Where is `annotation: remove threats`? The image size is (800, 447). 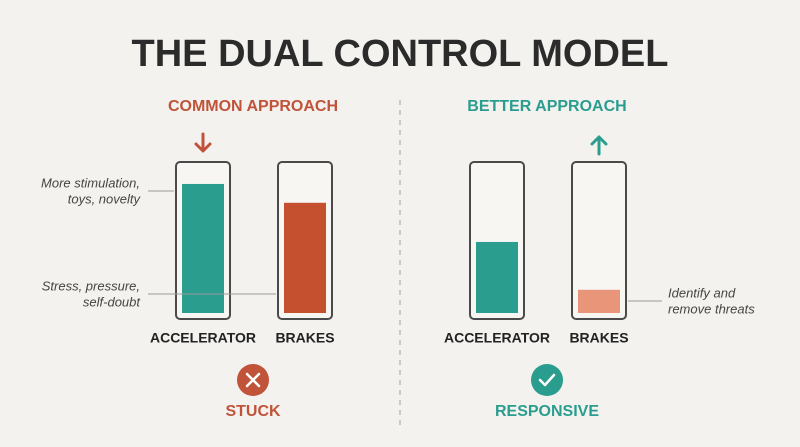 annotation: remove threats is located at coordinates (711, 308).